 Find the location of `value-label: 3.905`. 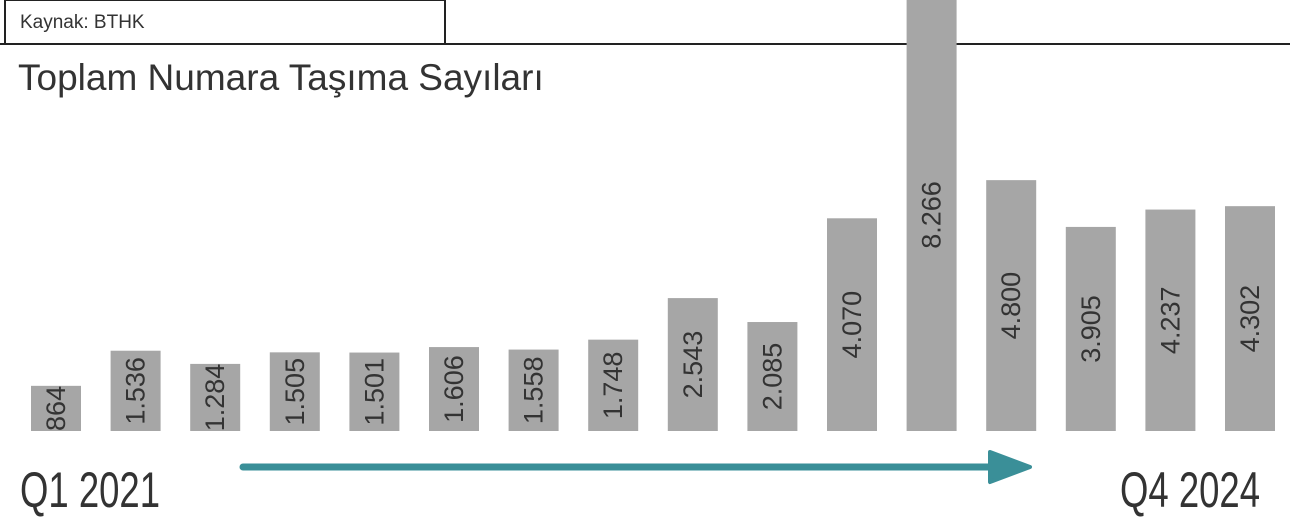

value-label: 3.905 is located at coordinates (1091, 329).